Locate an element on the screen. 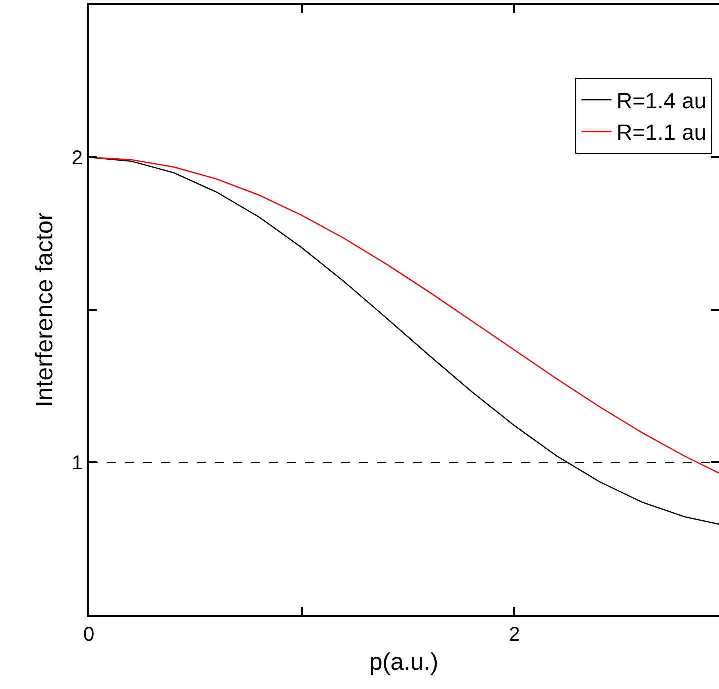  x-tick-label: 0 is located at coordinates (89, 635).